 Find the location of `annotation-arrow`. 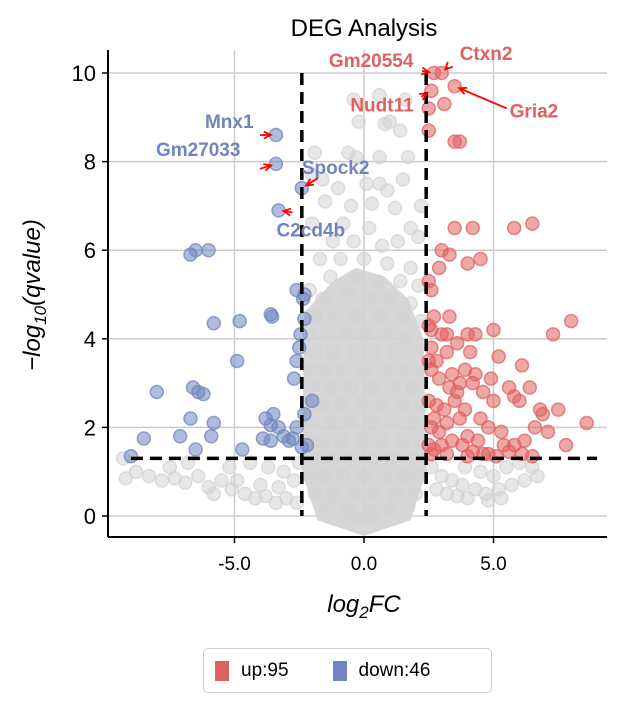

annotation-arrow is located at coordinates (483, 98).